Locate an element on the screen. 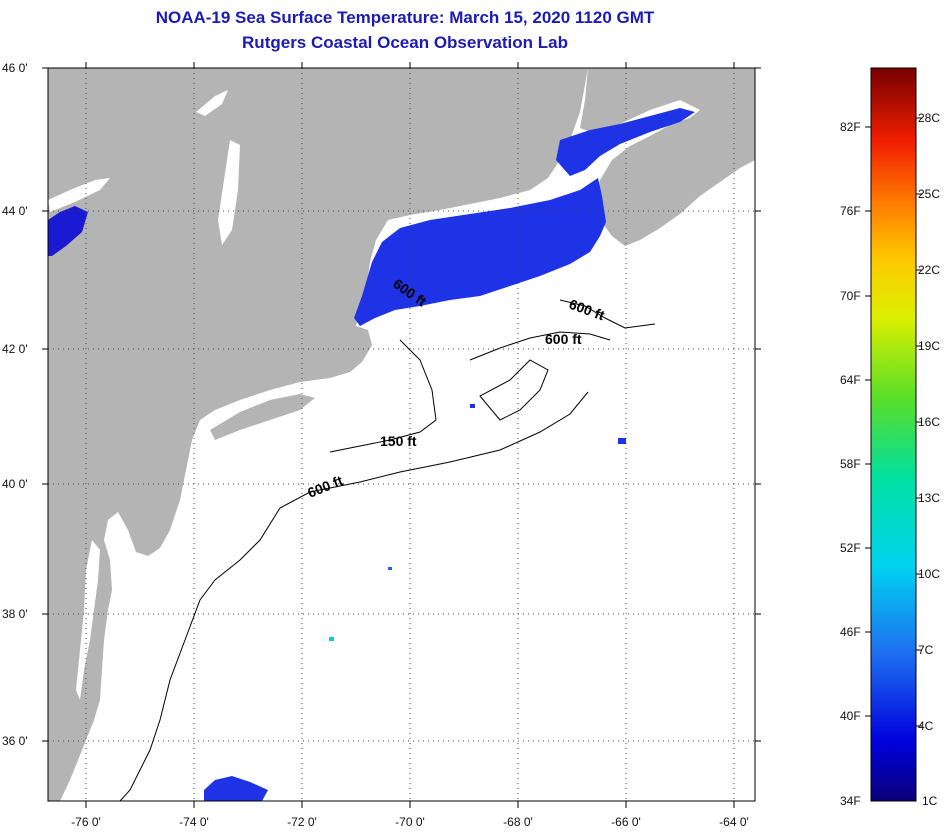 The image size is (944, 832). colorbar-f-label: 82F is located at coordinates (850, 127).